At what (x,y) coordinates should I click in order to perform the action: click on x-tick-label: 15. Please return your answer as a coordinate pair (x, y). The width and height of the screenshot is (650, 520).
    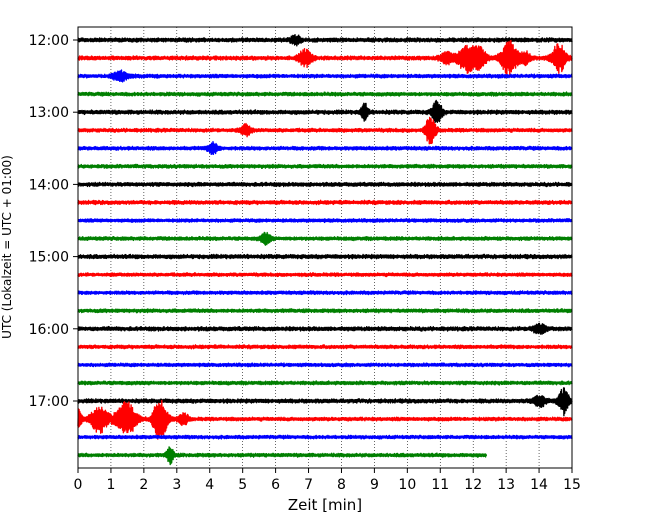
    Looking at the image, I should click on (572, 485).